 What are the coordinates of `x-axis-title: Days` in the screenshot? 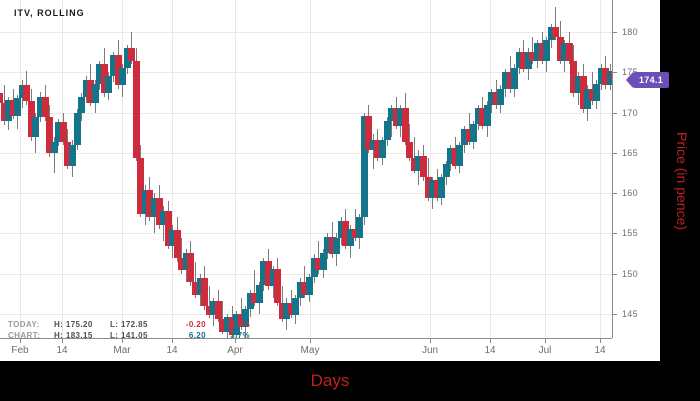 It's located at (330, 381).